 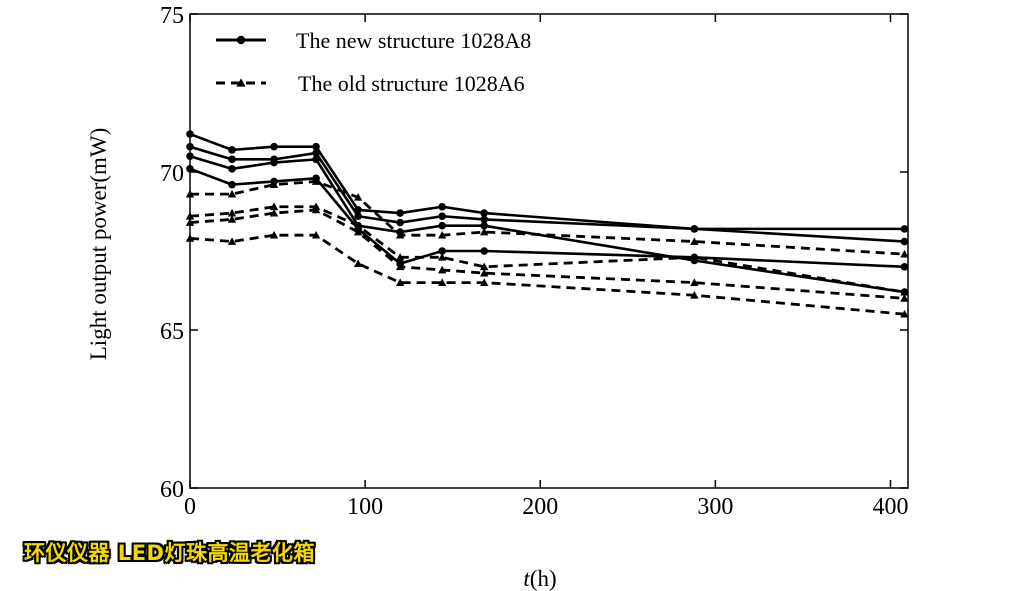 What do you see at coordinates (543, 578) in the screenshot?
I see `x-axis-label-unit: (h)` at bounding box center [543, 578].